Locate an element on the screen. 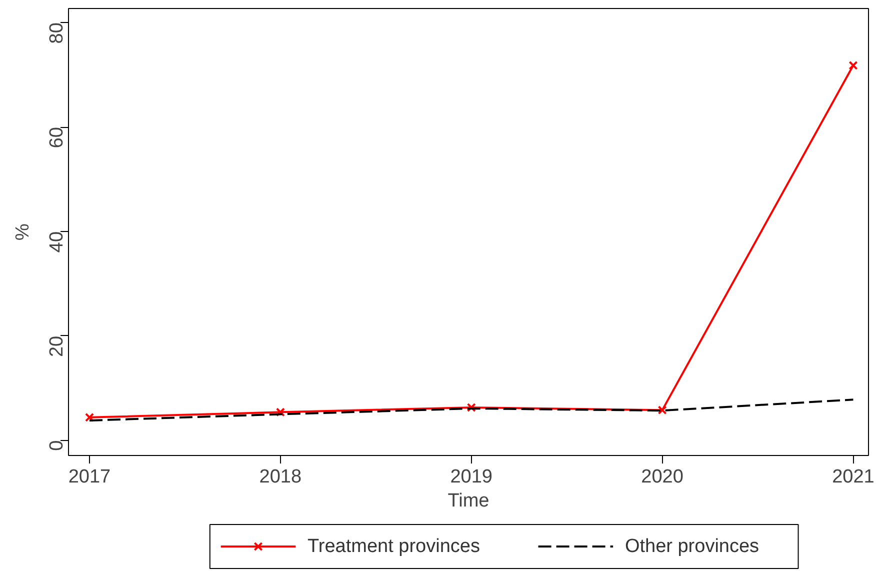 This screenshot has width=877, height=571. legend-label: Treatment provinces is located at coordinates (393, 546).